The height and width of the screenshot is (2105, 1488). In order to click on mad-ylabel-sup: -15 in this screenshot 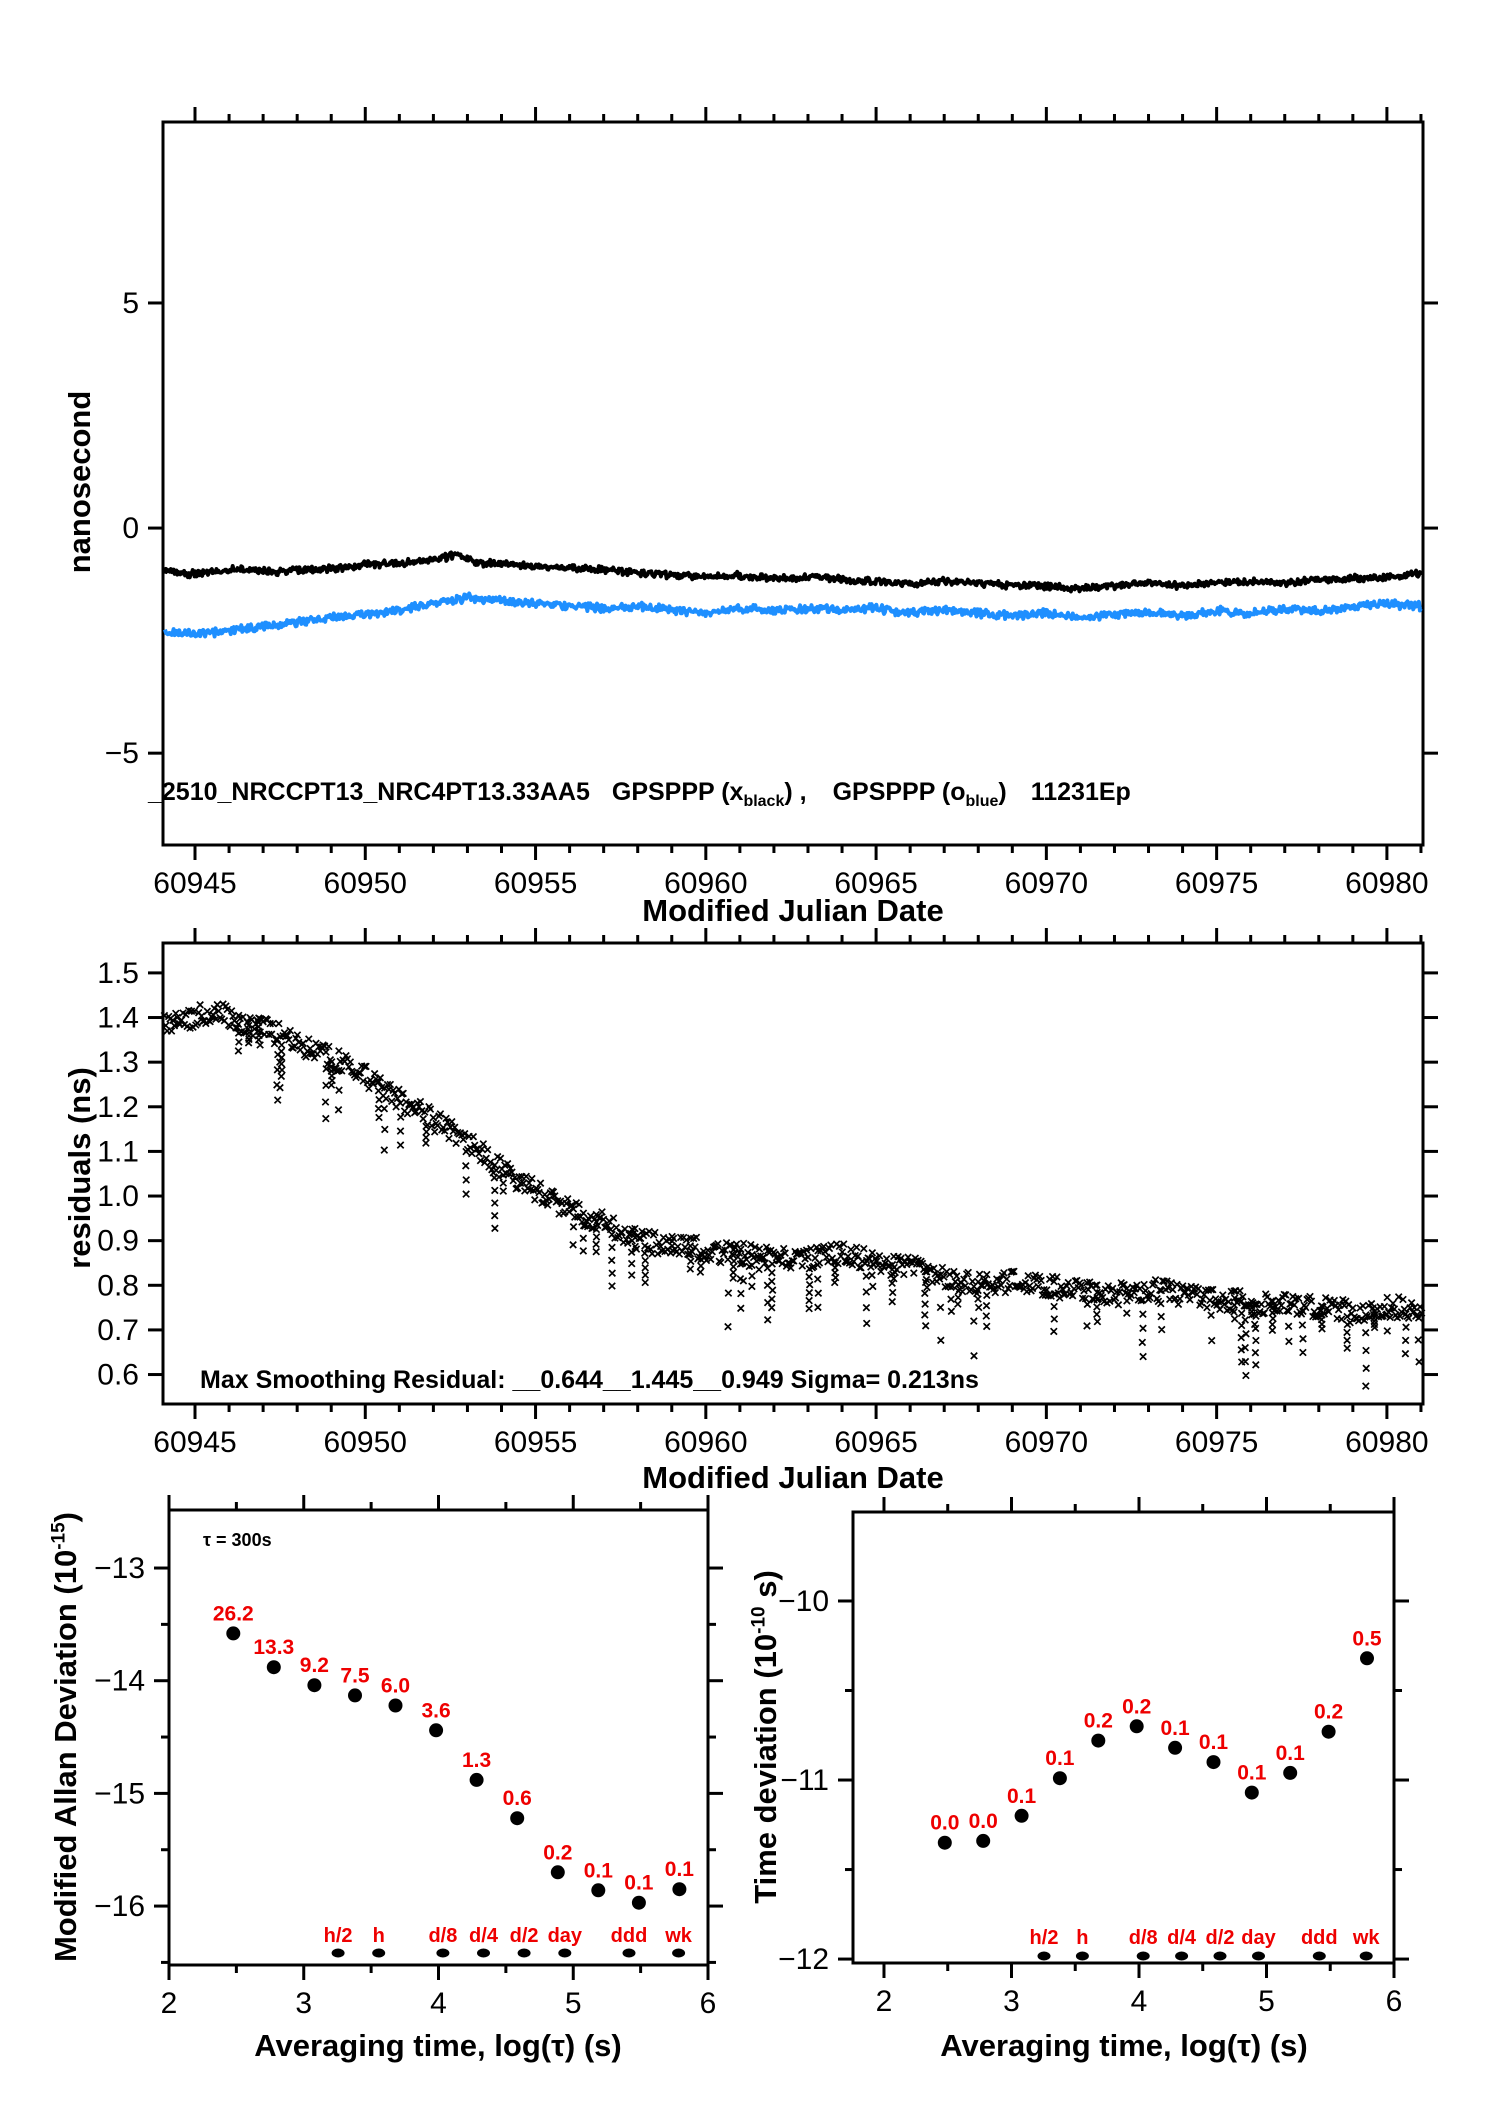, I will do `click(59, 1536)`.